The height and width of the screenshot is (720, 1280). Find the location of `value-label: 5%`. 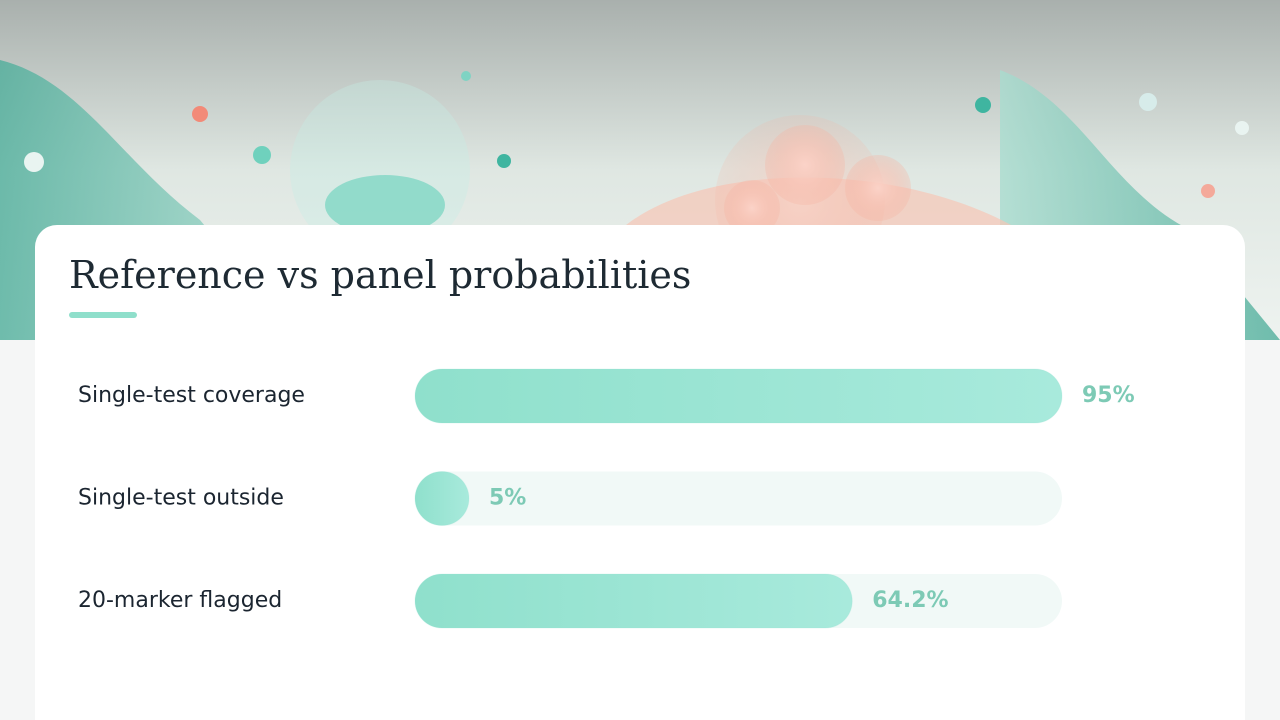

value-label: 5% is located at coordinates (507, 498).